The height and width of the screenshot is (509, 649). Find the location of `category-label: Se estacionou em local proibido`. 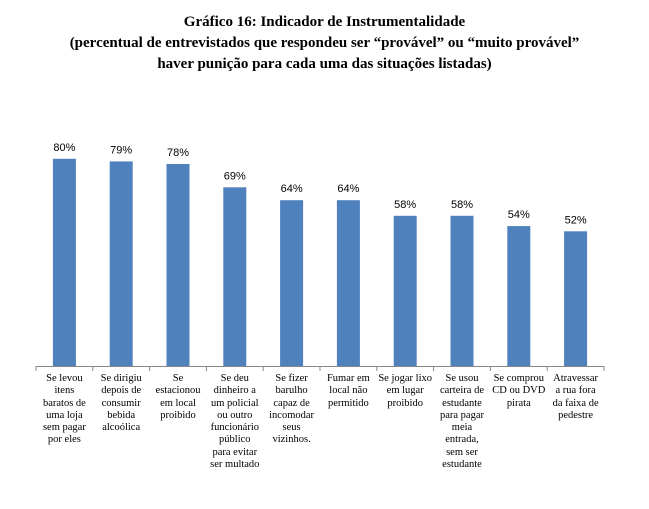

category-label: Se estacionou em local proibido is located at coordinates (178, 397).